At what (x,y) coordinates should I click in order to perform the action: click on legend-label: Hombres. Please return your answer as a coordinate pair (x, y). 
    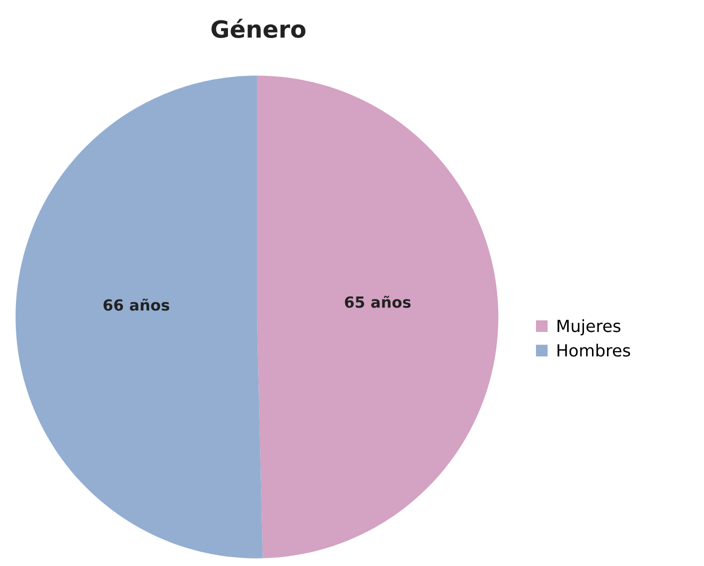
    Looking at the image, I should click on (594, 350).